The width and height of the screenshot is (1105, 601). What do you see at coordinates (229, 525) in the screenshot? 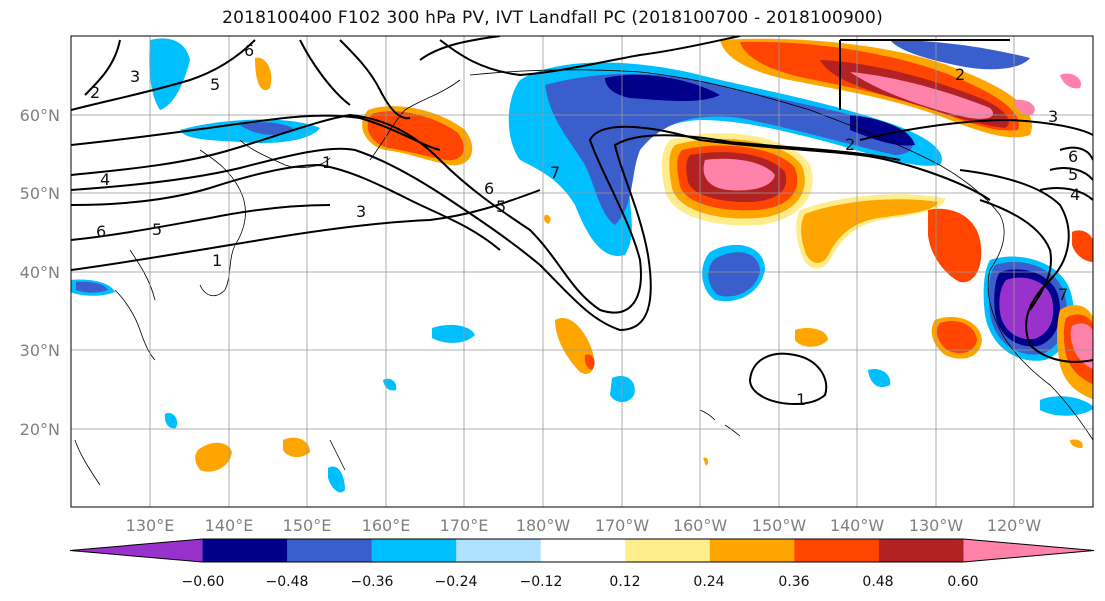
I see `lon-label: 140°E` at bounding box center [229, 525].